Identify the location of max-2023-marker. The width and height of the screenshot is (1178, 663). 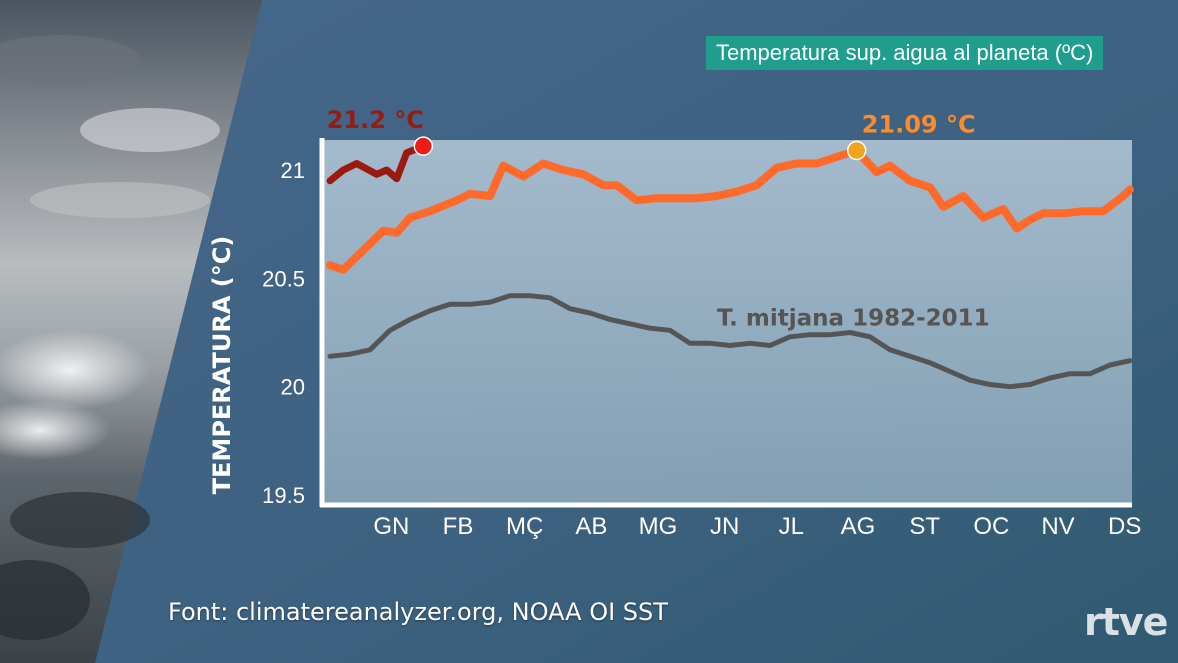
(856, 150).